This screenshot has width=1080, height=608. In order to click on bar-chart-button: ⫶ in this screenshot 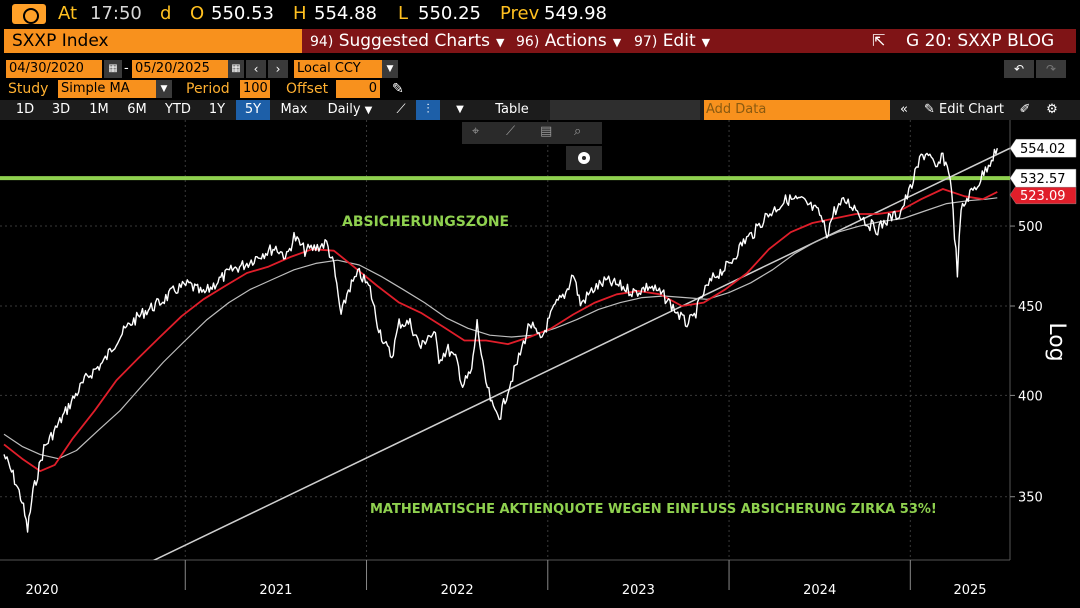, I will do `click(428, 110)`.